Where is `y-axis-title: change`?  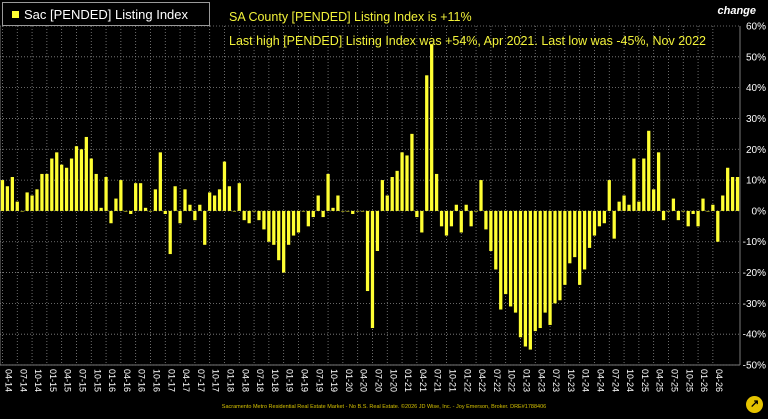 y-axis-title: change is located at coordinates (736, 11).